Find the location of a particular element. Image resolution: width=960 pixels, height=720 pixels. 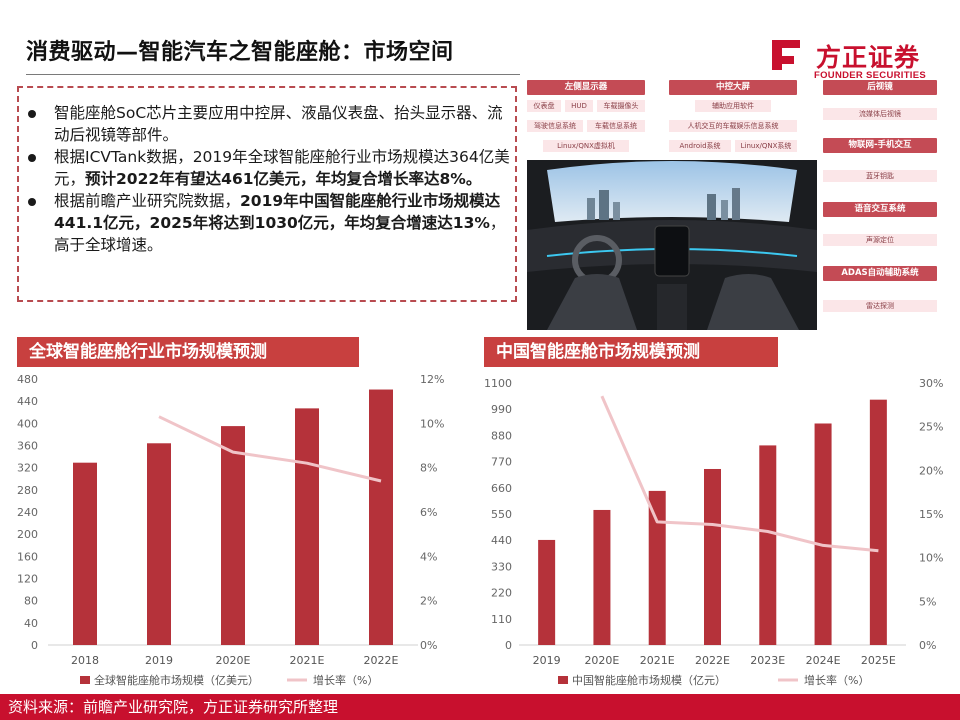

legend-label-bar: 中国智能座舱市场规模（亿元） is located at coordinates (649, 680).